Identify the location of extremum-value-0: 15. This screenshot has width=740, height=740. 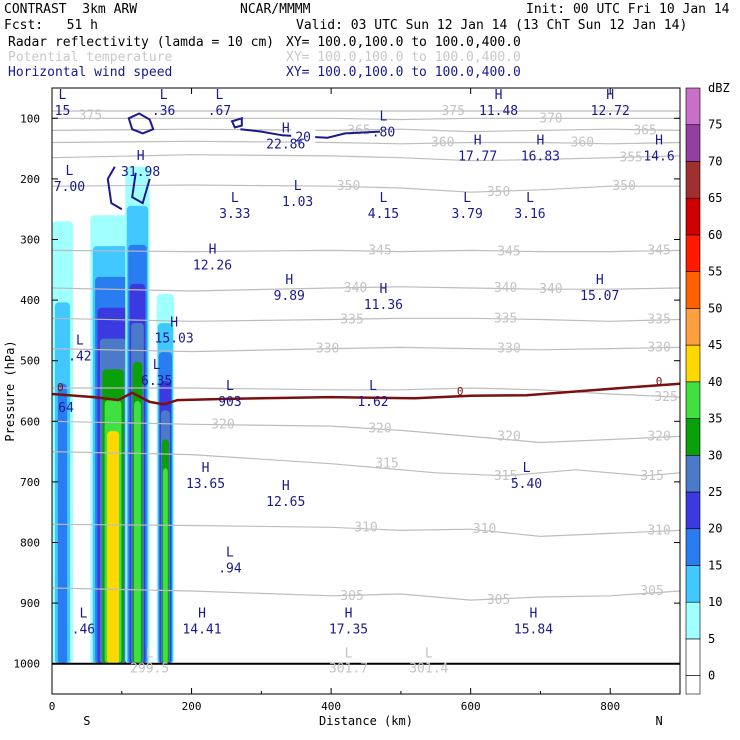
(63, 111).